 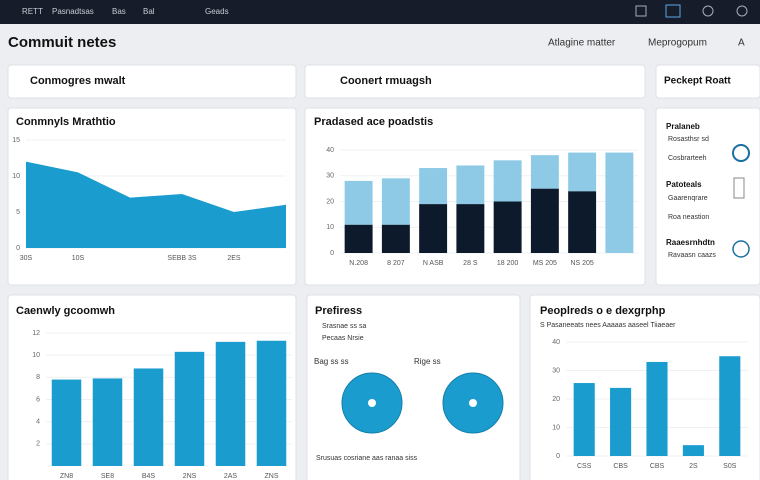 What do you see at coordinates (190, 476) in the screenshot?
I see `x-tick-label: 2NS` at bounding box center [190, 476].